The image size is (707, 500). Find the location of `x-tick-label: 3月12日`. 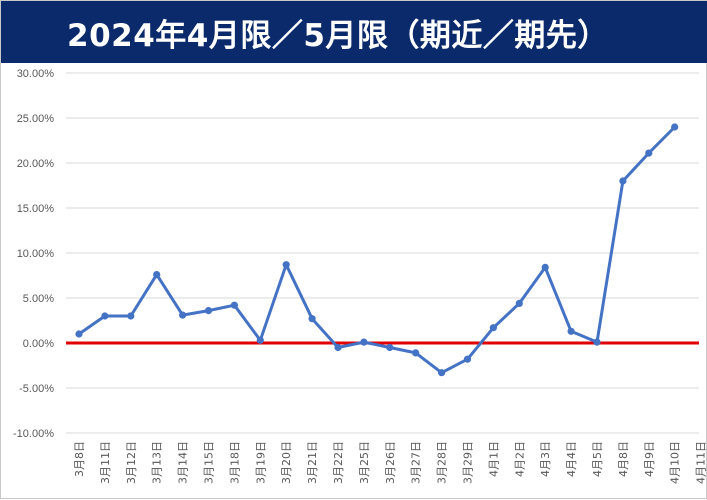

x-tick-label: 3月12日 is located at coordinates (131, 462).